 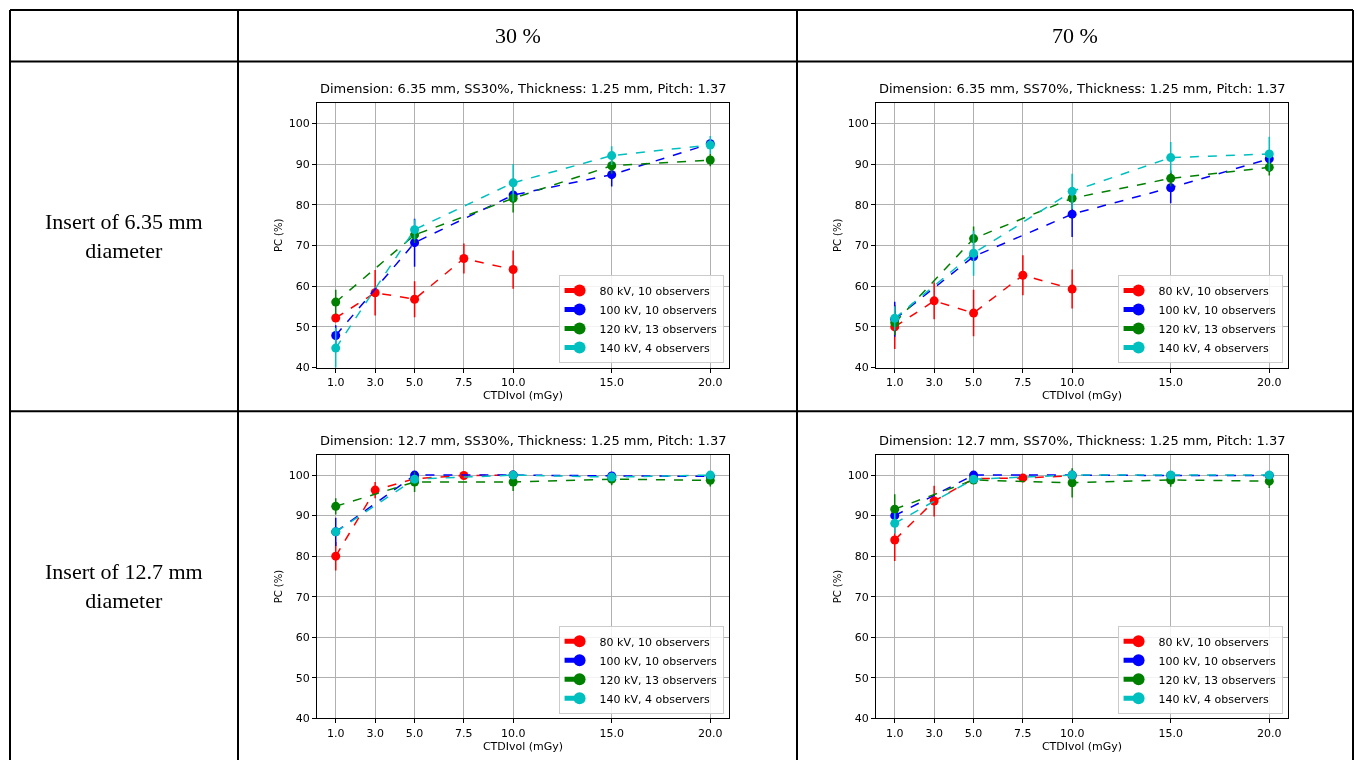 I want to click on text: Insert of 12.7 mm diameter, so click(x=124, y=586).